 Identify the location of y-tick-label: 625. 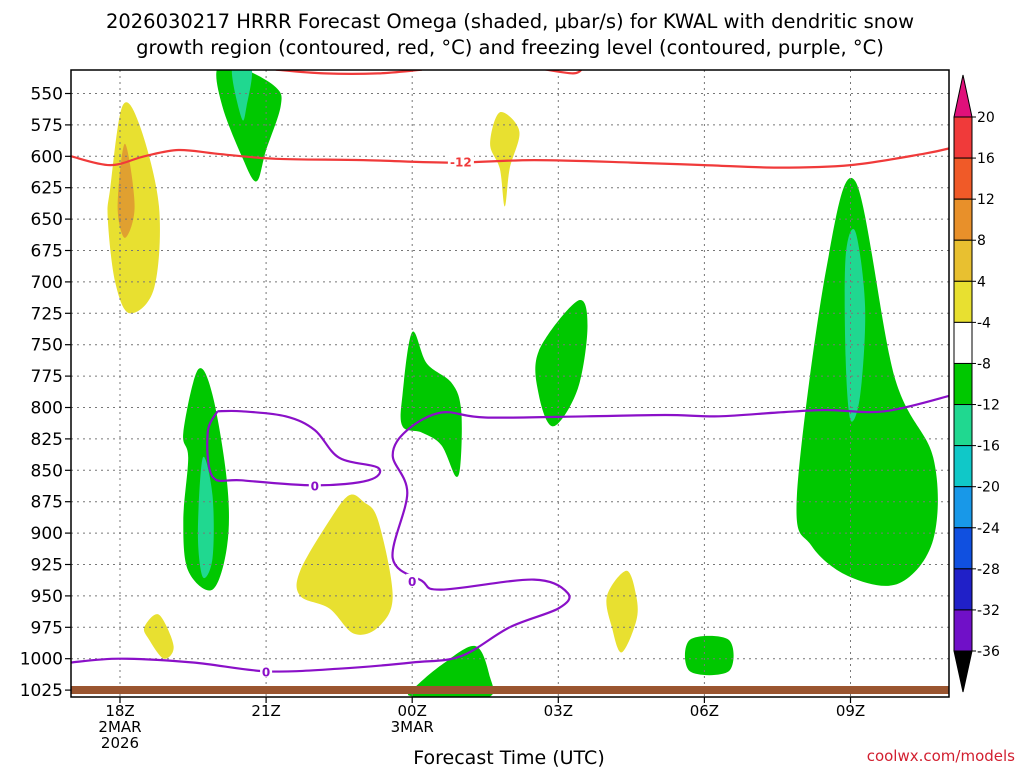
(47, 189).